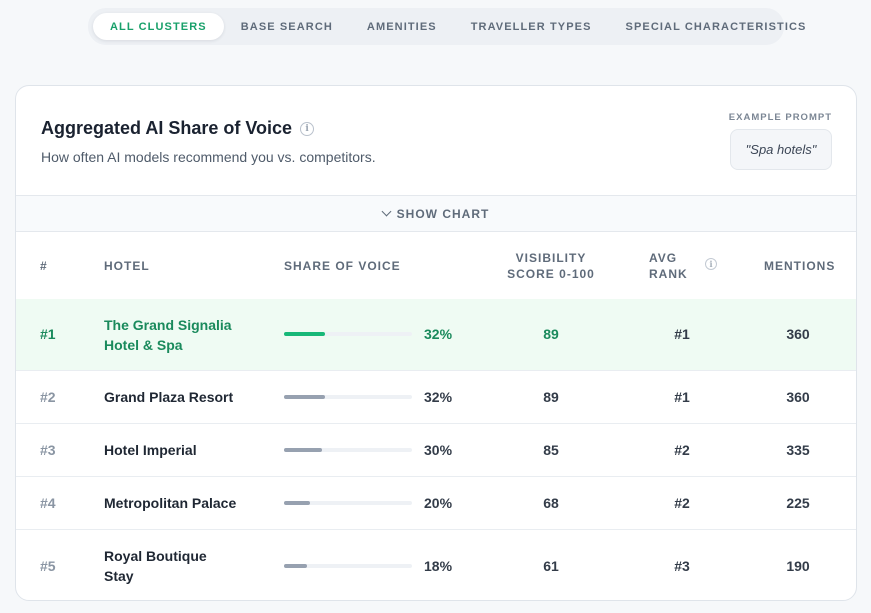 The width and height of the screenshot is (871, 613). I want to click on row-hotel-name: The Grand Signalia Hotel & Spa, so click(168, 335).